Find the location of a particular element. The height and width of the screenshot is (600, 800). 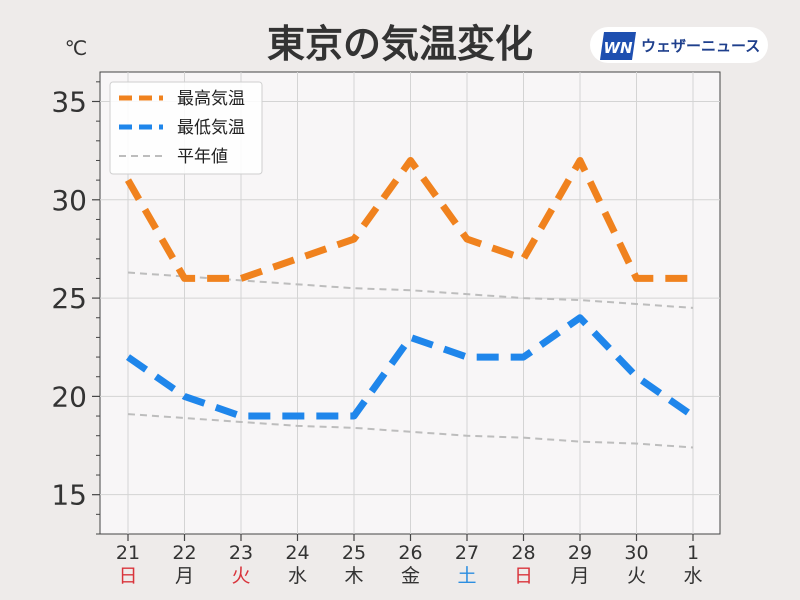

x-tick-label-date: 24 is located at coordinates (297, 553).